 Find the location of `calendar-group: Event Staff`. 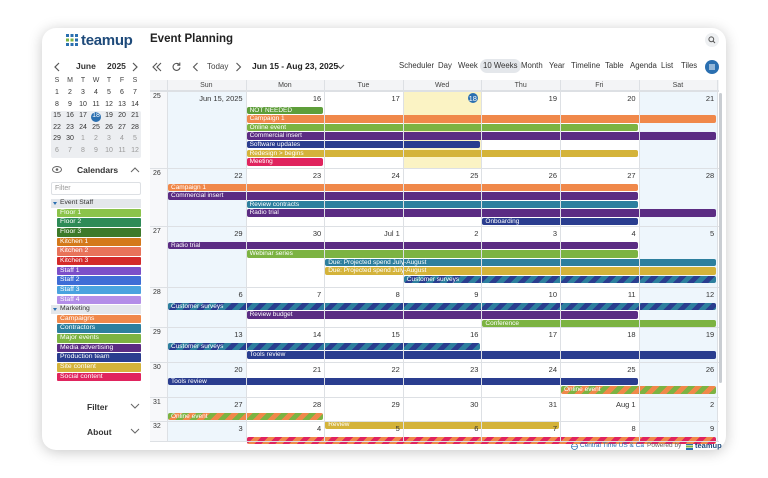

calendar-group: Event Staff is located at coordinates (96, 203).